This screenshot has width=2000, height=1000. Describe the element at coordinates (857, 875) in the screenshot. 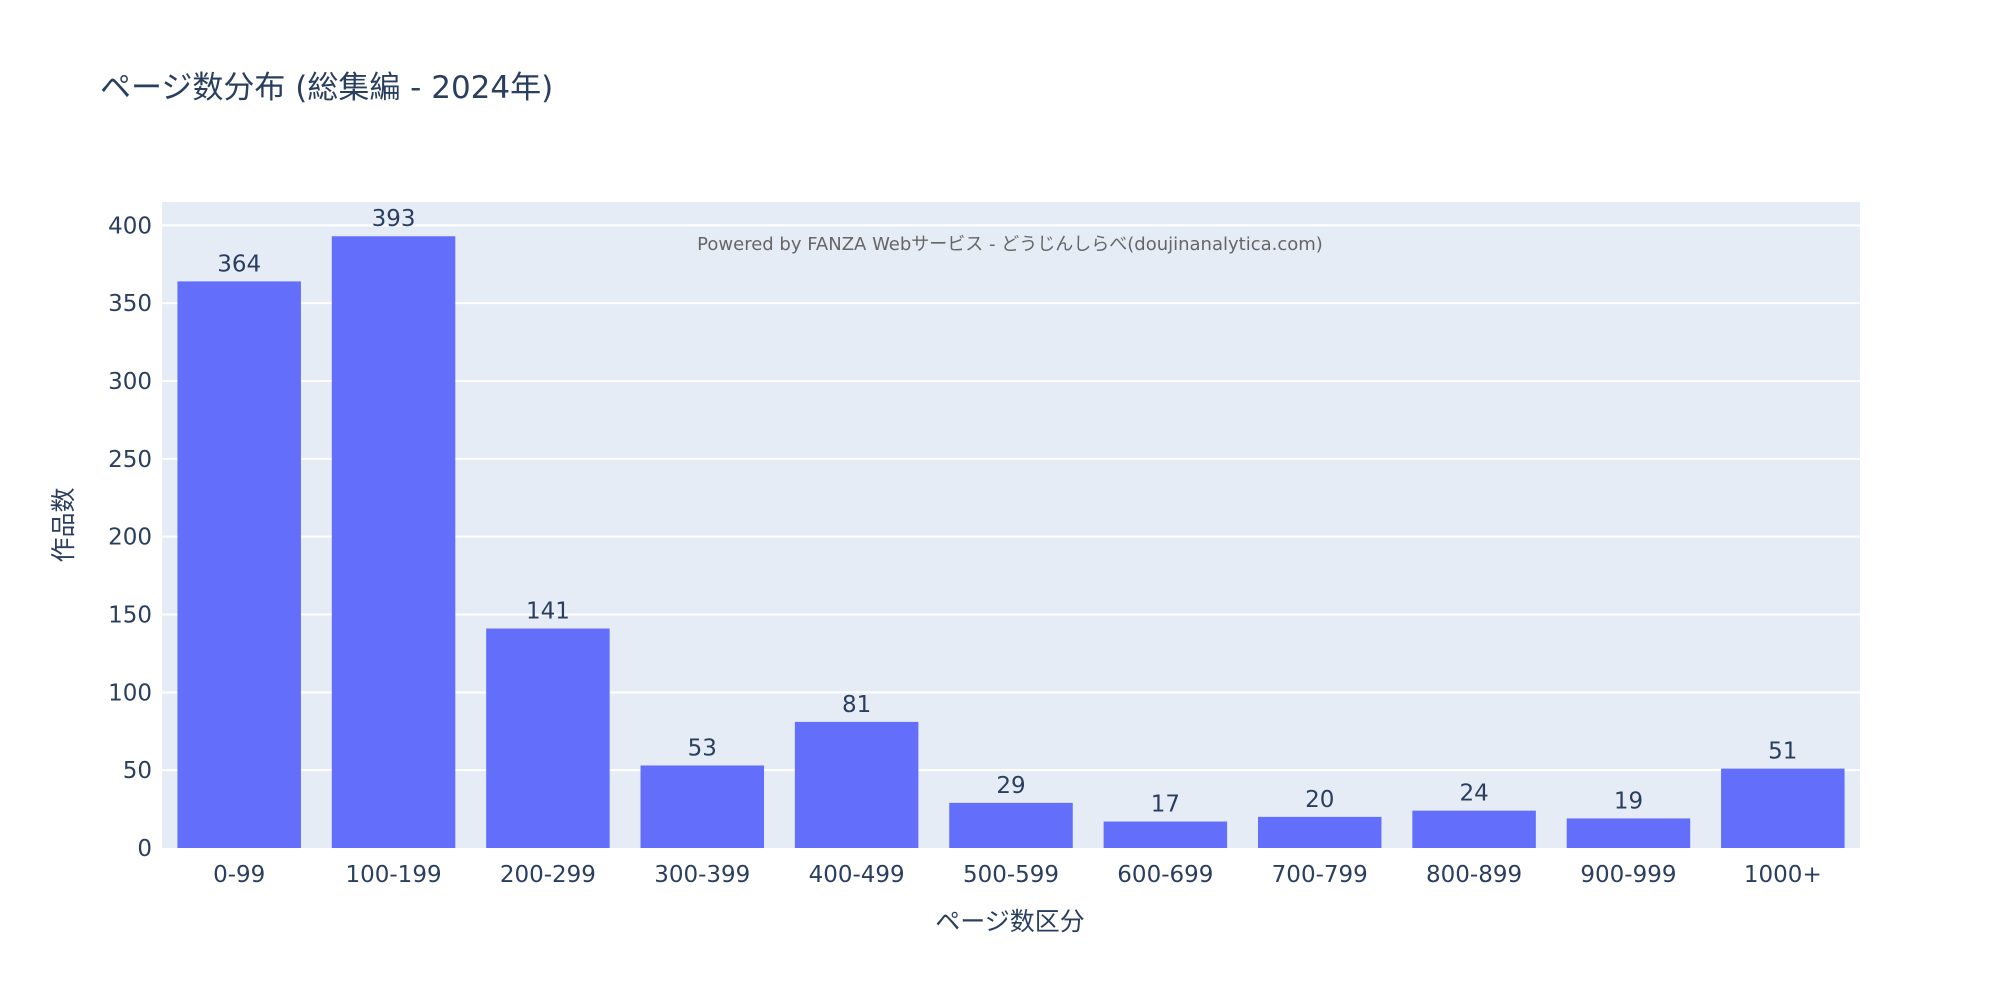

I see `x-tick-label: 400-499` at that location.